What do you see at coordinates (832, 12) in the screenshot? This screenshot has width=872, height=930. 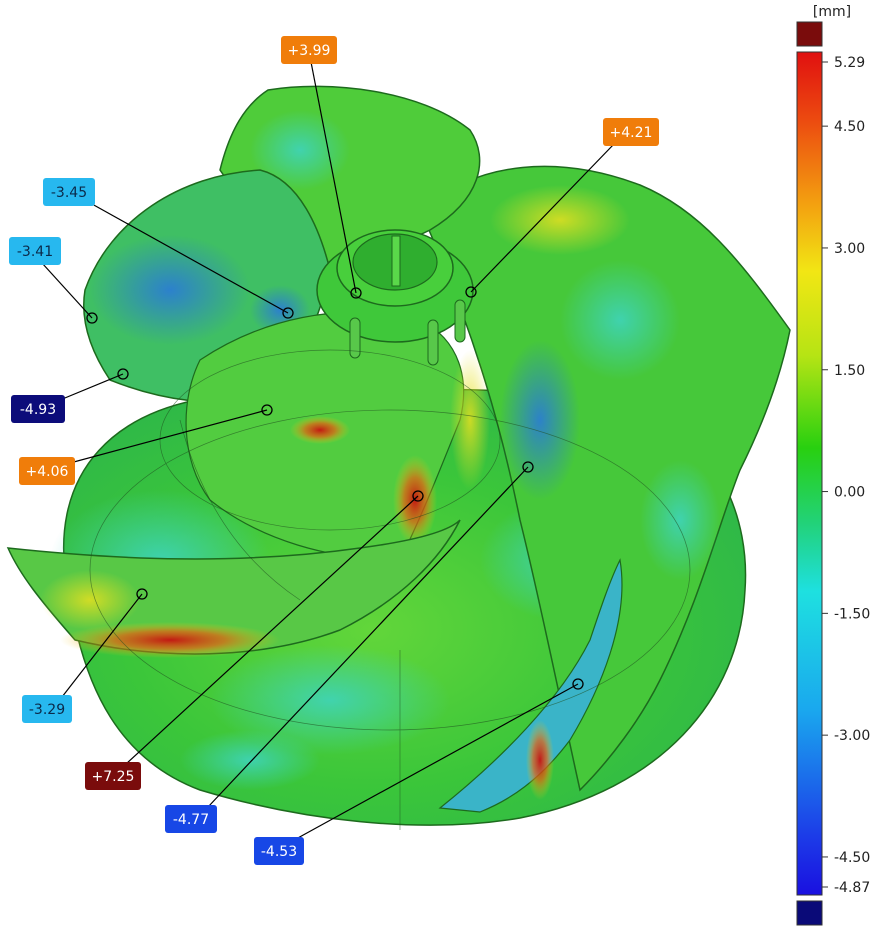 I see `scale-unit-label: [mm]` at bounding box center [832, 12].